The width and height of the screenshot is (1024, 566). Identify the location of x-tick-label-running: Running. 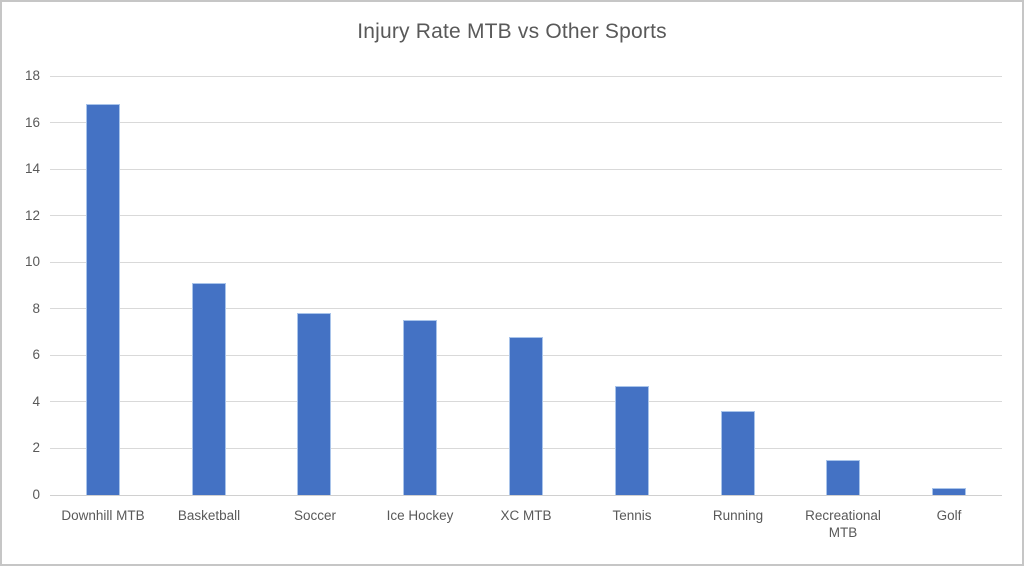
(738, 515).